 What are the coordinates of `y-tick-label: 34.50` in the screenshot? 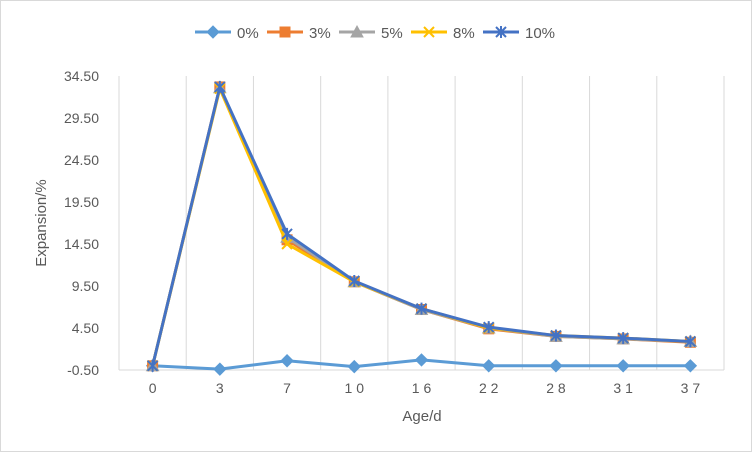 It's located at (81, 76).